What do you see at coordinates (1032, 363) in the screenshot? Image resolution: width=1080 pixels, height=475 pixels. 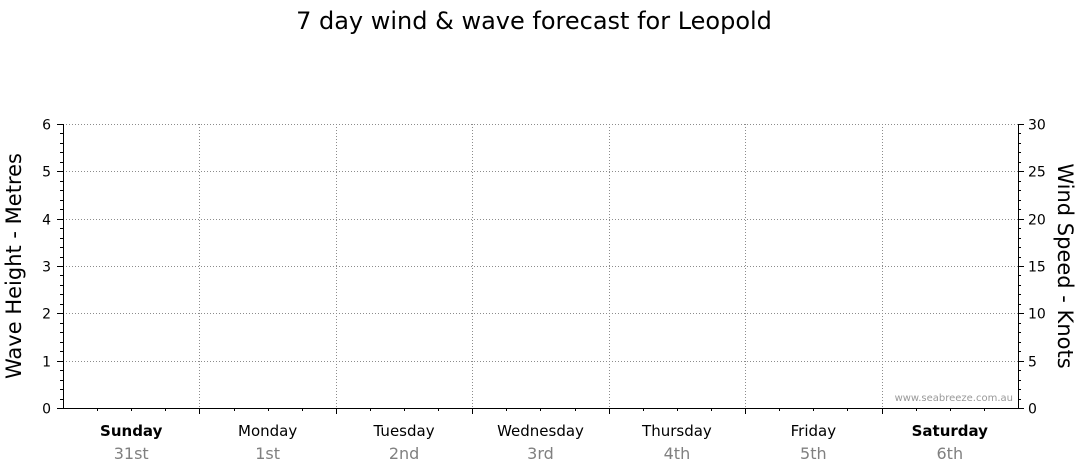 I see `right-tick-label: 5` at bounding box center [1032, 363].